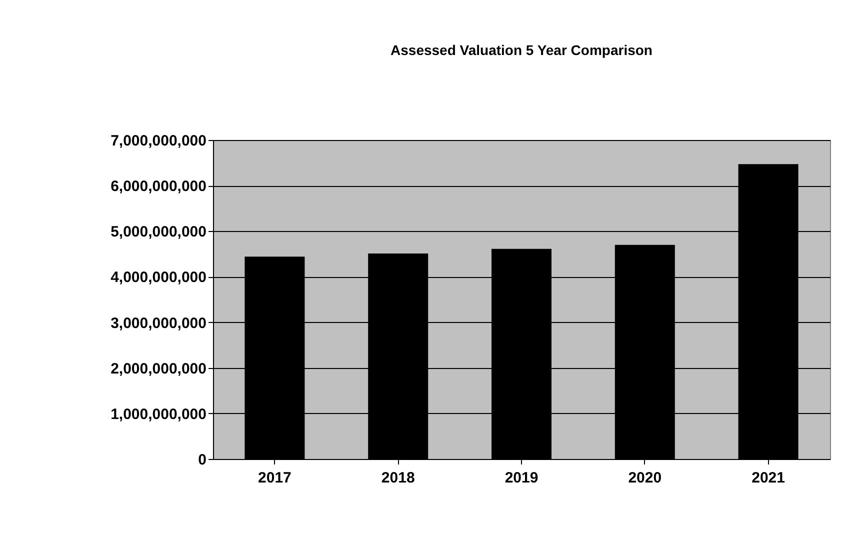 The height and width of the screenshot is (557, 862). Describe the element at coordinates (275, 478) in the screenshot. I see `x-tick-label: 2017` at that location.